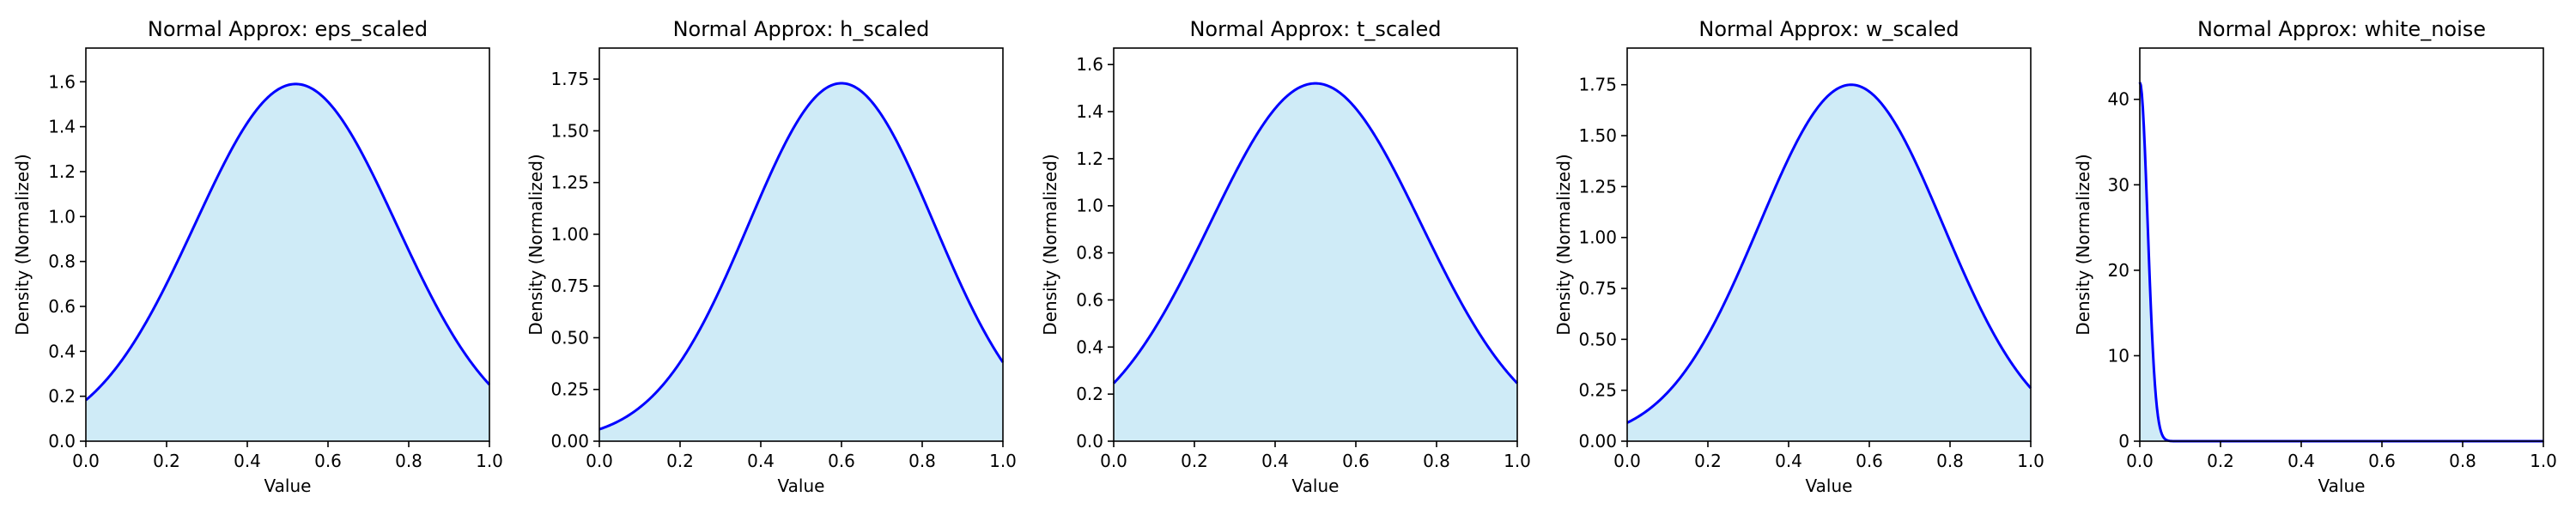 Image resolution: width=2576 pixels, height=515 pixels. I want to click on y-tick-label: 0, so click(2123, 441).